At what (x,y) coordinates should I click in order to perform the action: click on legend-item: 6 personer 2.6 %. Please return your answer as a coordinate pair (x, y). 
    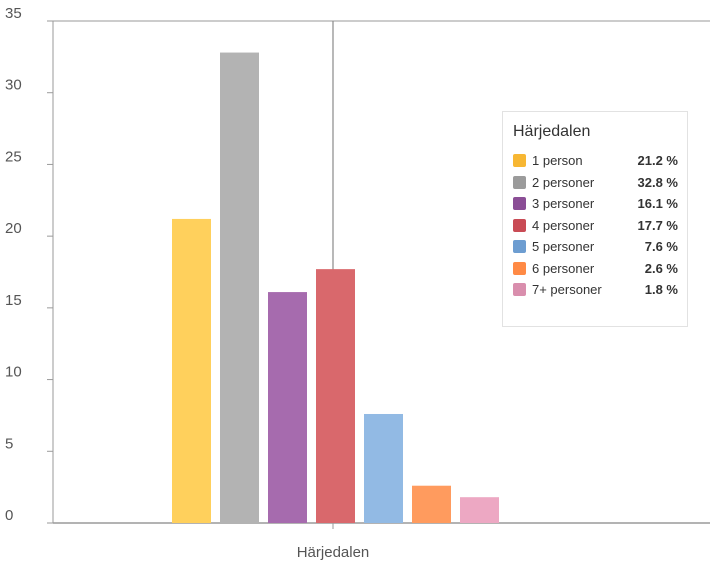
    Looking at the image, I should click on (595, 269).